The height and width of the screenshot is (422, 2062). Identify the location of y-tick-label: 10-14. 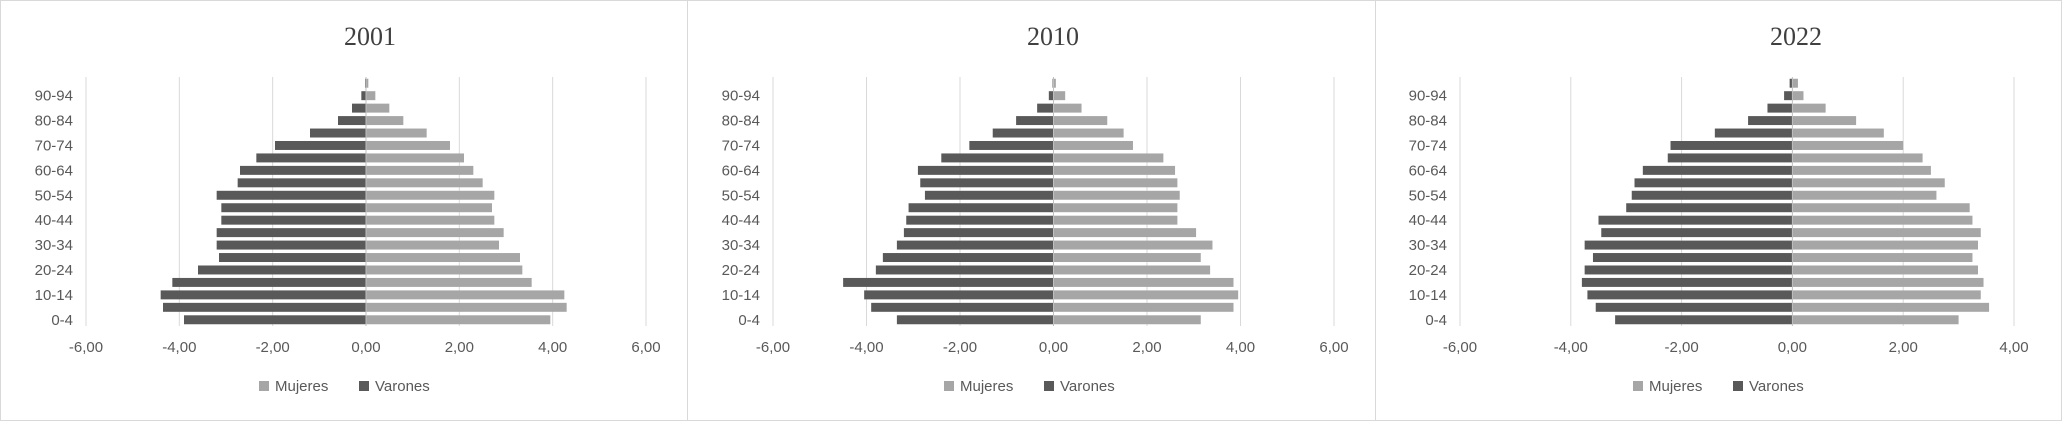
(741, 295).